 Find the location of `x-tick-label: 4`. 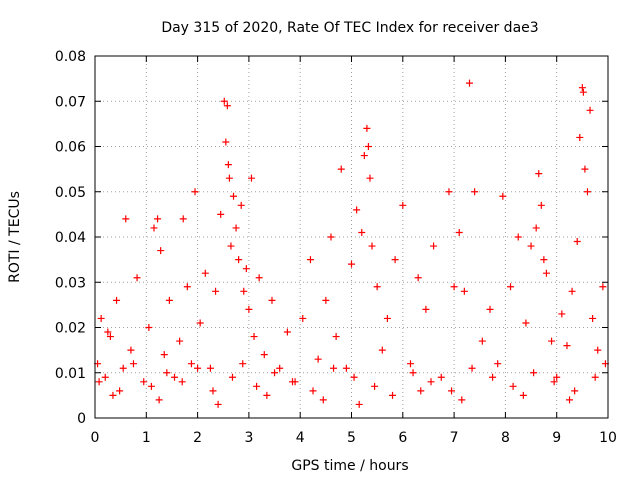

x-tick-label: 4 is located at coordinates (300, 438).